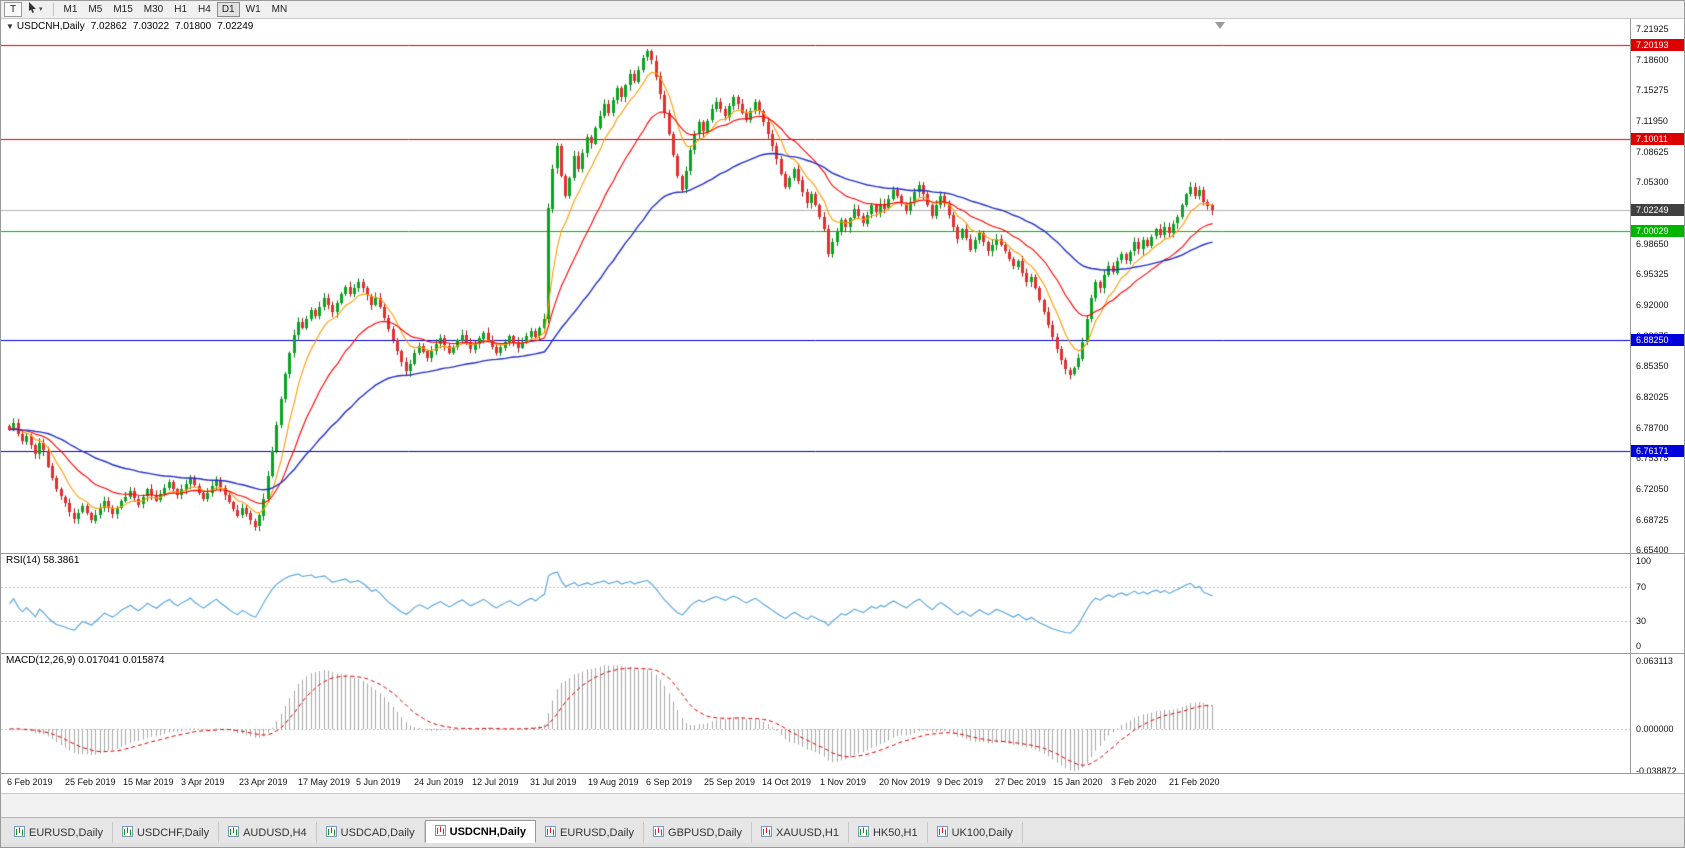 The image size is (1685, 848). What do you see at coordinates (71, 9) in the screenshot?
I see `timeframe-button-m1: M1` at bounding box center [71, 9].